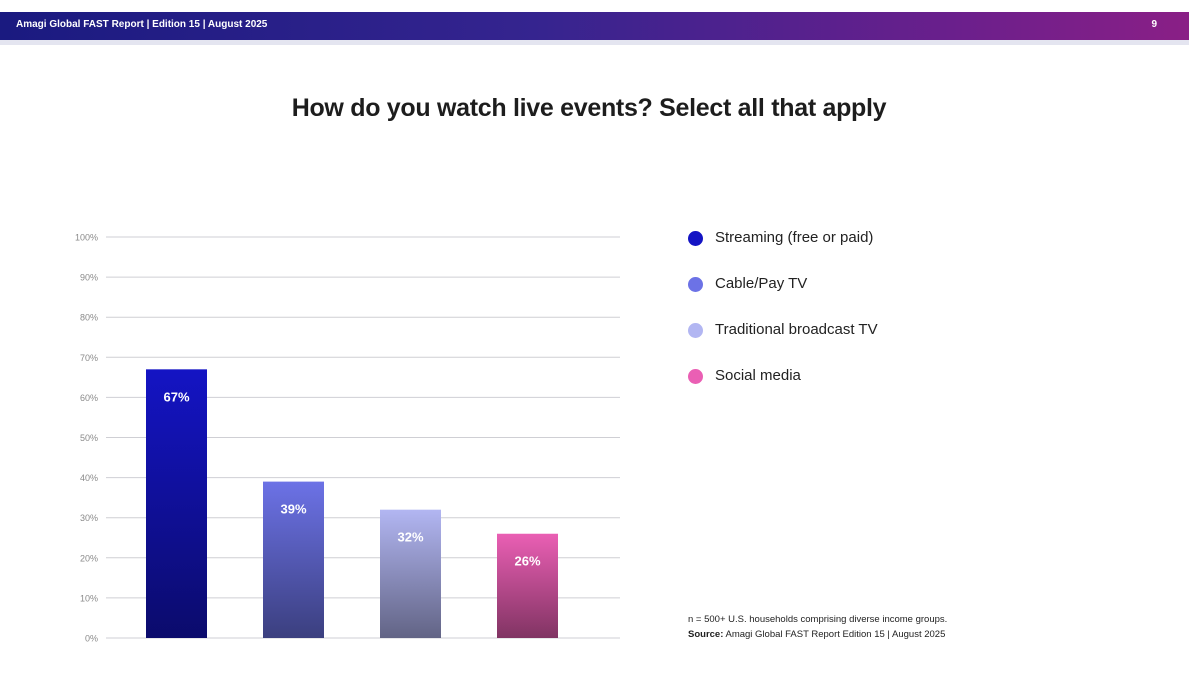 This screenshot has width=1200, height=675. I want to click on y-tick-label: 70%, so click(89, 358).